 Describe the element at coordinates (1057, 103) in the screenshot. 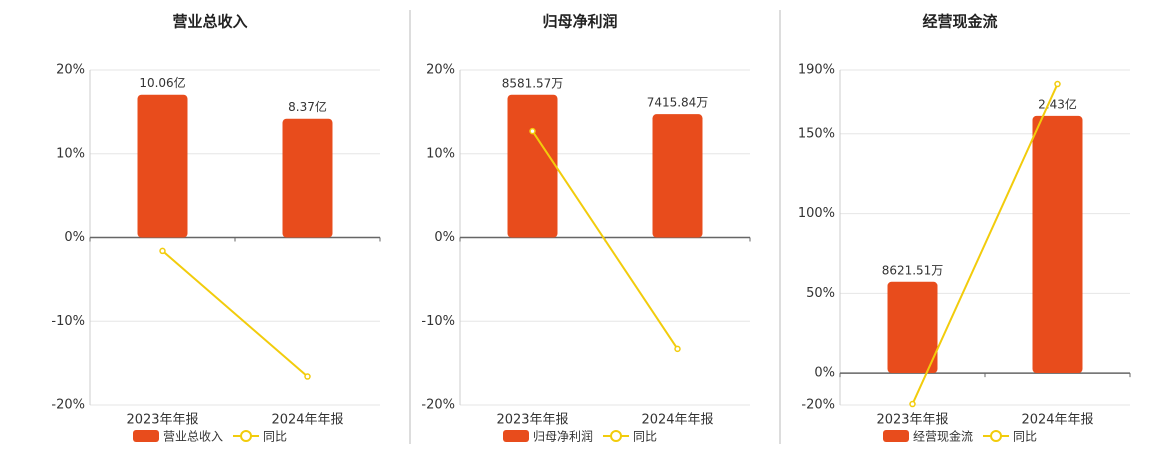

I see `value-label: 2.43亿` at that location.